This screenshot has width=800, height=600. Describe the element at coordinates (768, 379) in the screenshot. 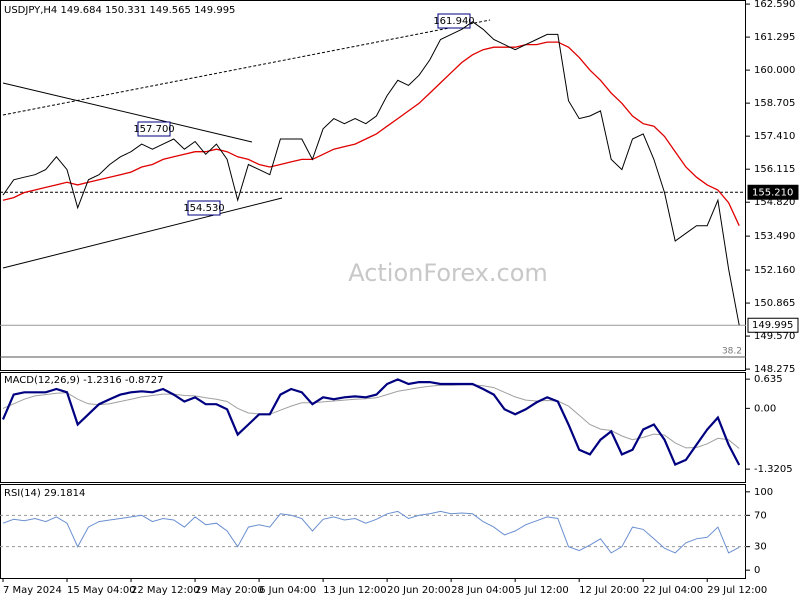

I see `y-tick-label: 0.635` at that location.